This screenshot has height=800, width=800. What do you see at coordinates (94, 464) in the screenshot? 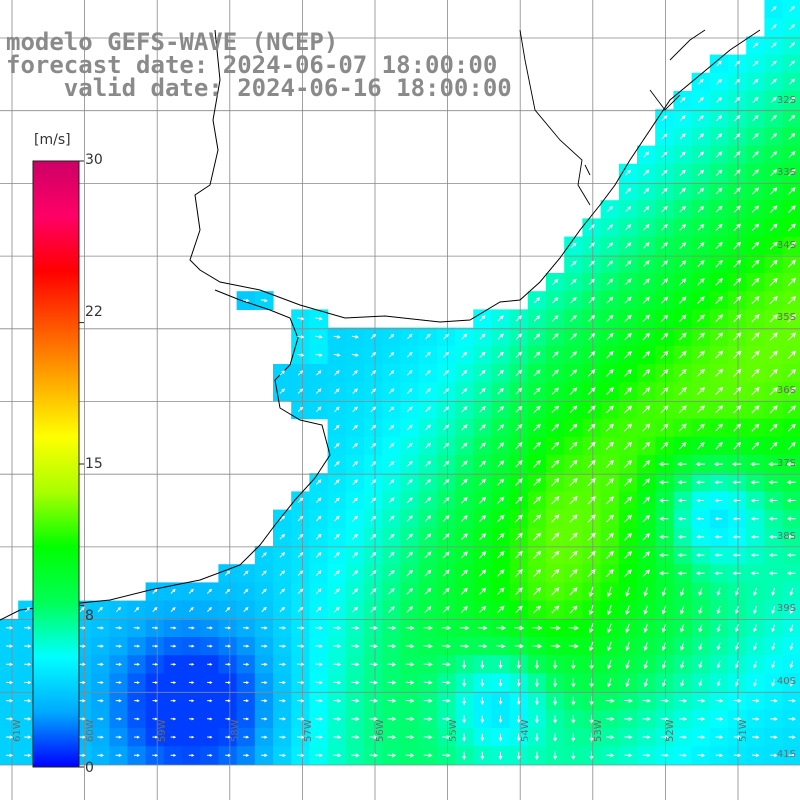
I see `colorbar-tick-15: 15` at bounding box center [94, 464].